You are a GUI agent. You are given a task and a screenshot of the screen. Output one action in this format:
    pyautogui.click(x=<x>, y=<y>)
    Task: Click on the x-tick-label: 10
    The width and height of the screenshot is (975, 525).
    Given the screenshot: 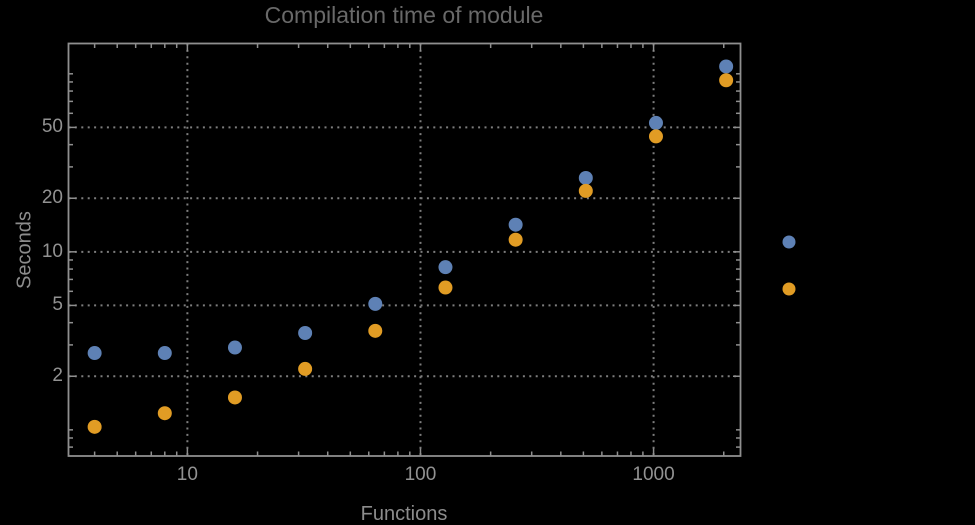 What is the action you would take?
    pyautogui.click(x=187, y=474)
    